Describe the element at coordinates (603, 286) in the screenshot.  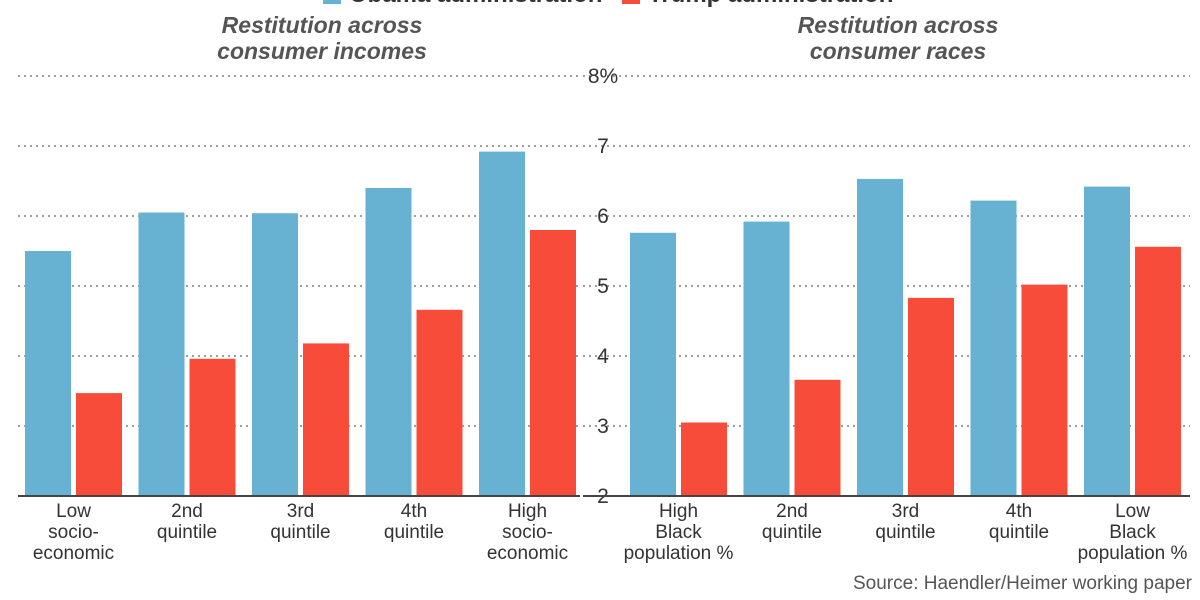
I see `y-tick-label: 5` at that location.